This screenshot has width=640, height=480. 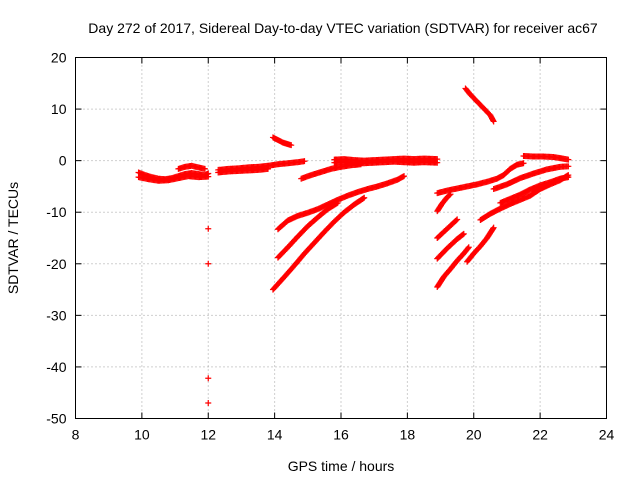 What do you see at coordinates (408, 435) in the screenshot?
I see `x-tick-label: 18` at bounding box center [408, 435].